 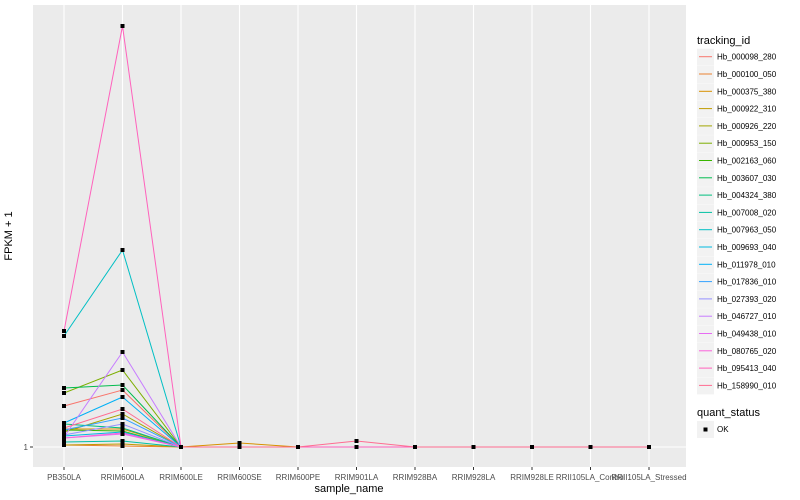 What do you see at coordinates (747, 247) in the screenshot?
I see `legend-label: Hb_009693_040` at bounding box center [747, 247].